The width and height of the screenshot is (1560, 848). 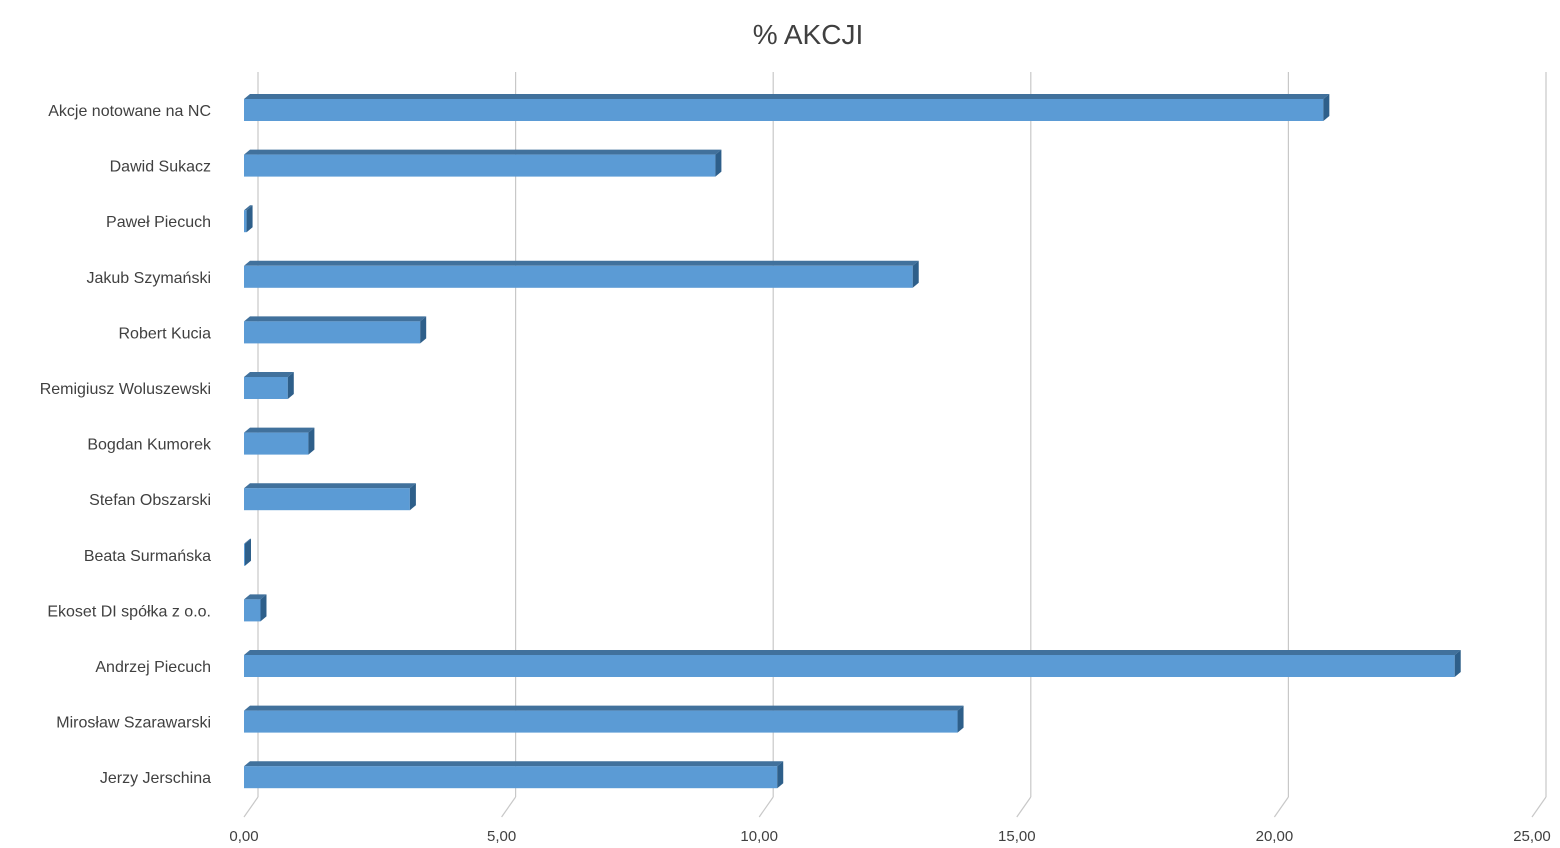 I want to click on category-label: Jerzy Jerschina, so click(x=155, y=778).